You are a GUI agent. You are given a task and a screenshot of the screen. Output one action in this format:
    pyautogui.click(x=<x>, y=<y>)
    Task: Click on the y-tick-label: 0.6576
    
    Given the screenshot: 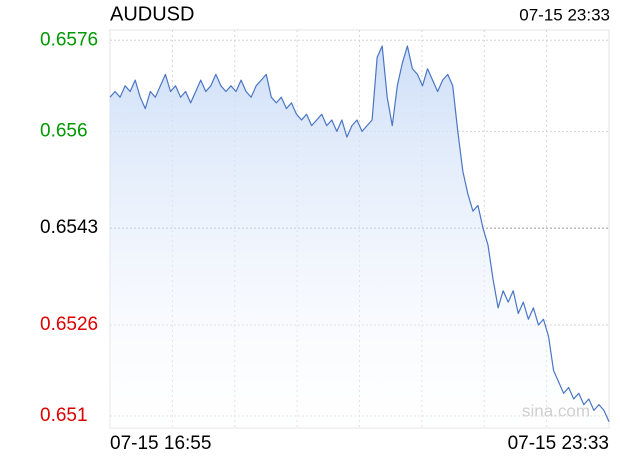 What is the action you would take?
    pyautogui.click(x=69, y=39)
    